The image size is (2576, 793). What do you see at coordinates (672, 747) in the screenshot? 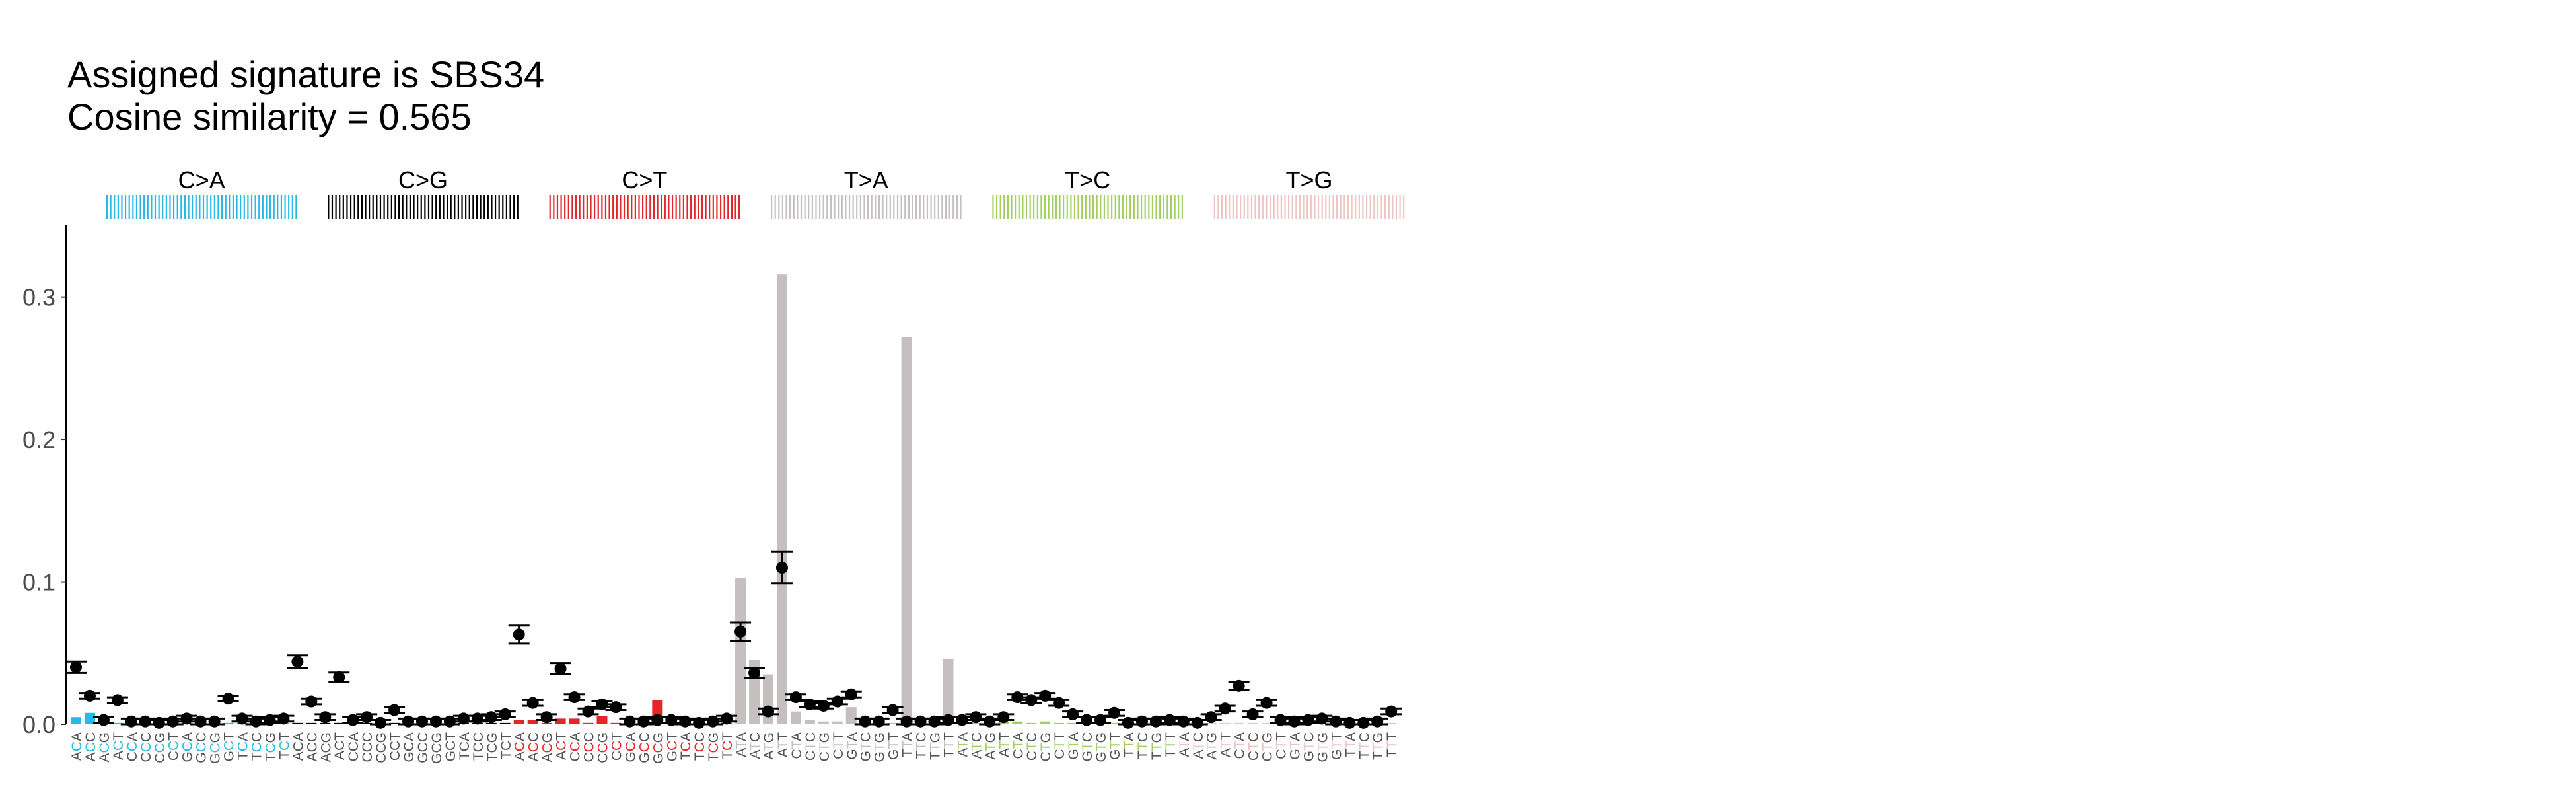
I see `x-tick-label-43: GCT` at bounding box center [672, 747].